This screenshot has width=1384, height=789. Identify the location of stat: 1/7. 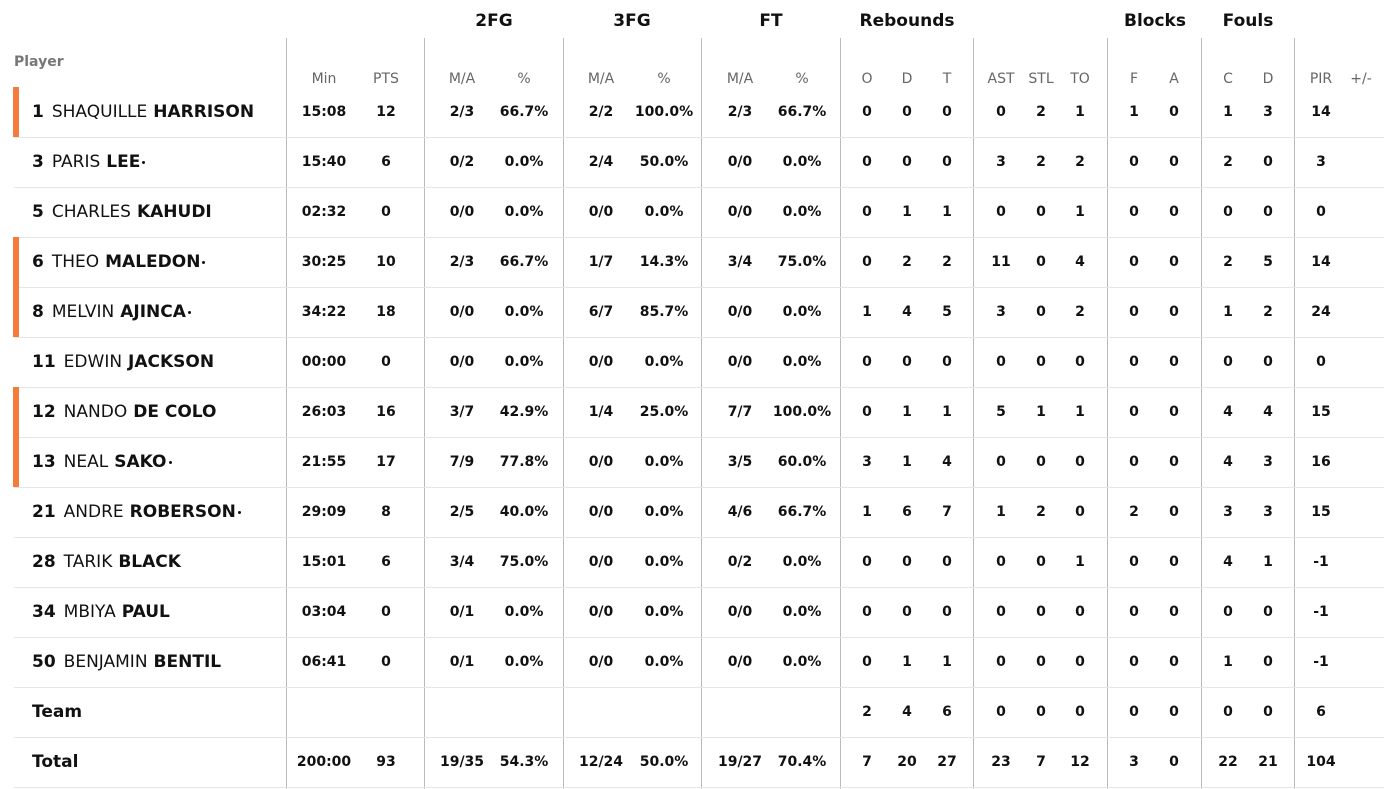
(601, 262).